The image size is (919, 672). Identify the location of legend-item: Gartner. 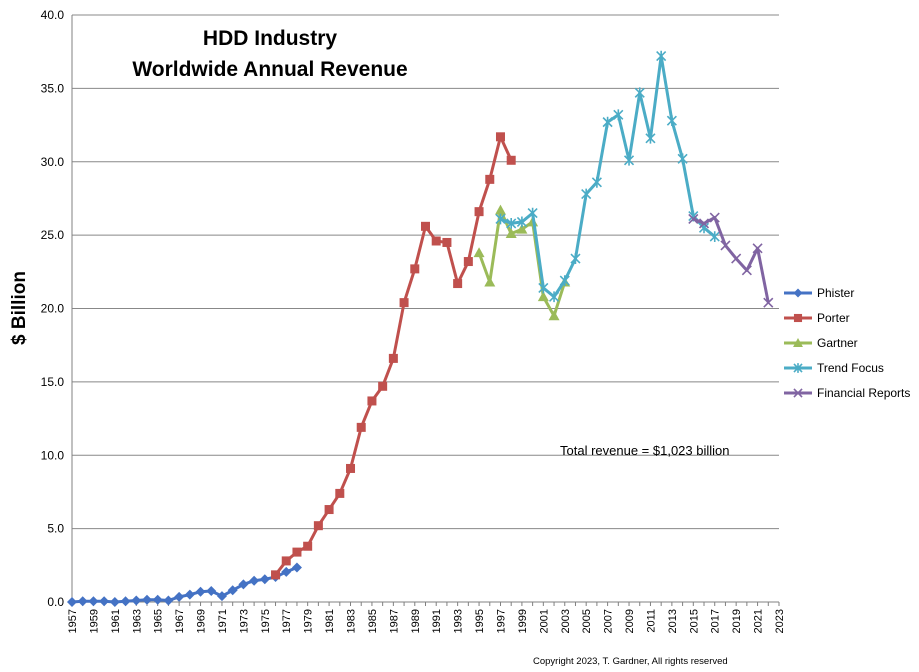
(821, 343).